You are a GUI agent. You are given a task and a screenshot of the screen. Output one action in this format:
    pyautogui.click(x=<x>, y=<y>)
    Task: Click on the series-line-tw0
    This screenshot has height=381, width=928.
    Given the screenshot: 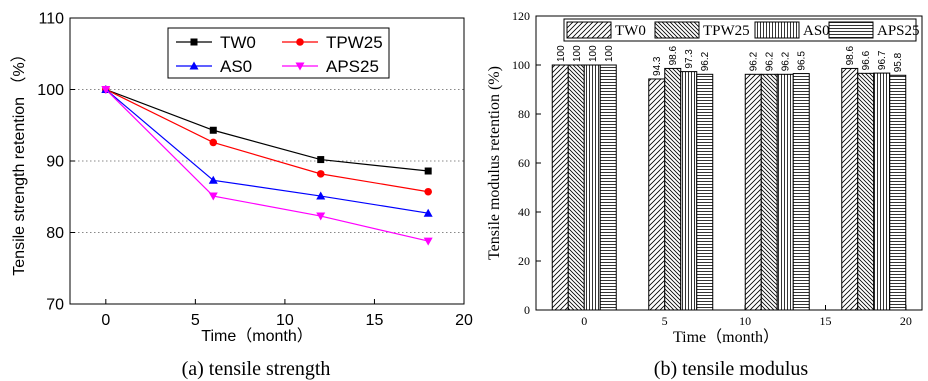 What is the action you would take?
    pyautogui.click(x=267, y=130)
    